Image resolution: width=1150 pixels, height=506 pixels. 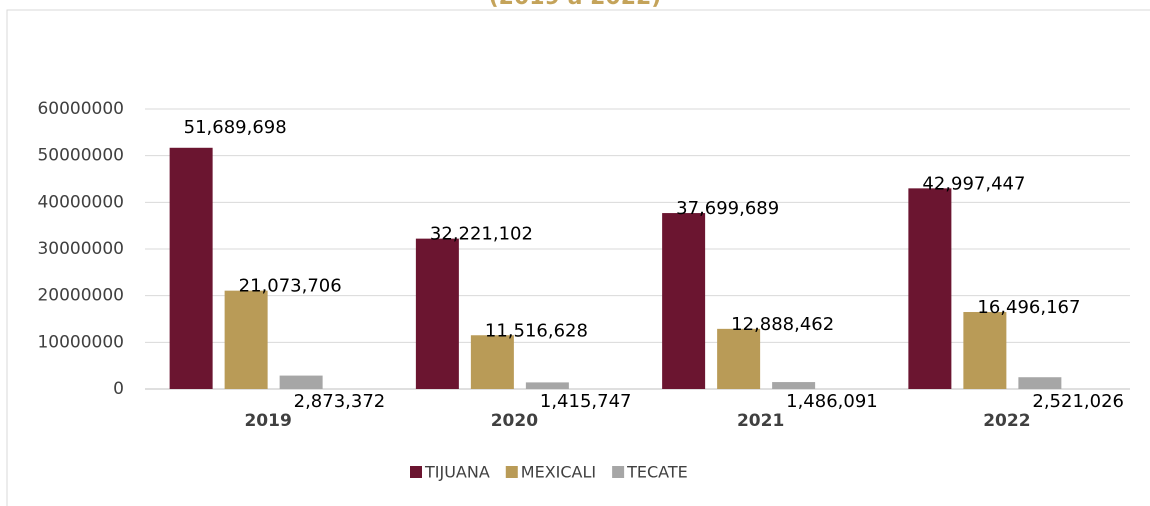 What do you see at coordinates (657, 472) in the screenshot?
I see `legend-label: TECATE` at bounding box center [657, 472].